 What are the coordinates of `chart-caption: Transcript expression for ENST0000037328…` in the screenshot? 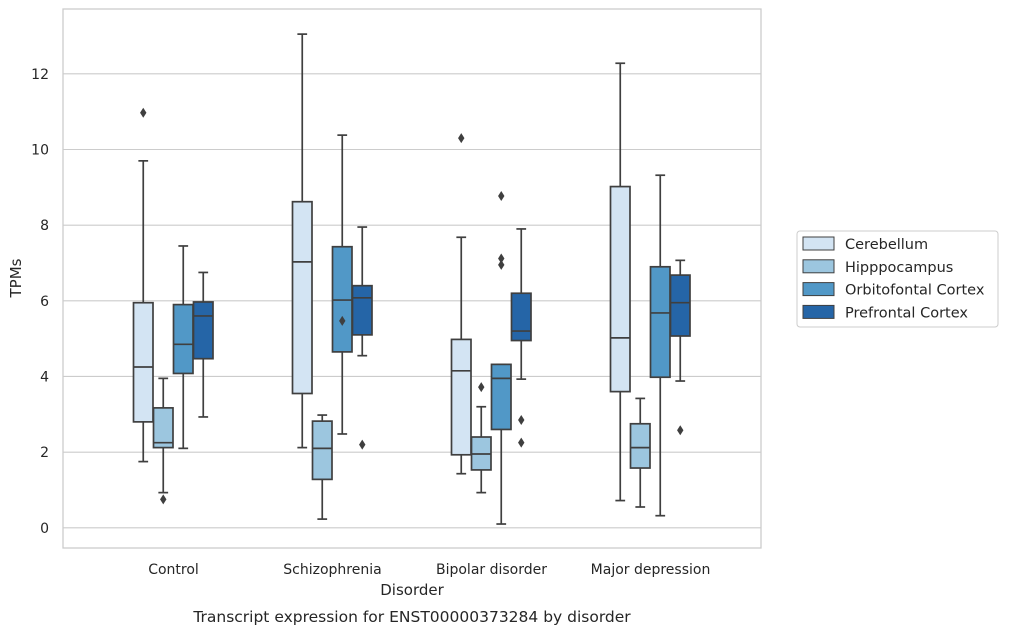 It's located at (411, 617).